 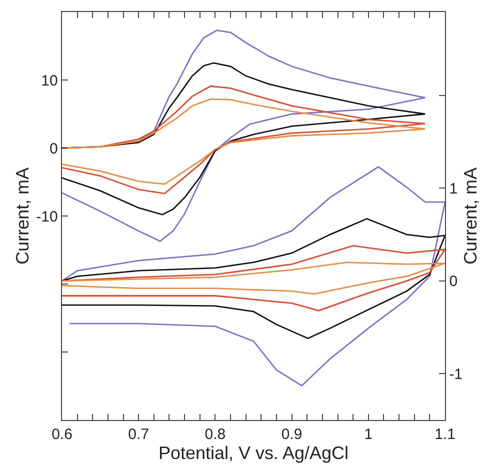 What do you see at coordinates (53, 149) in the screenshot?
I see `y-tick-label: 0` at bounding box center [53, 149].